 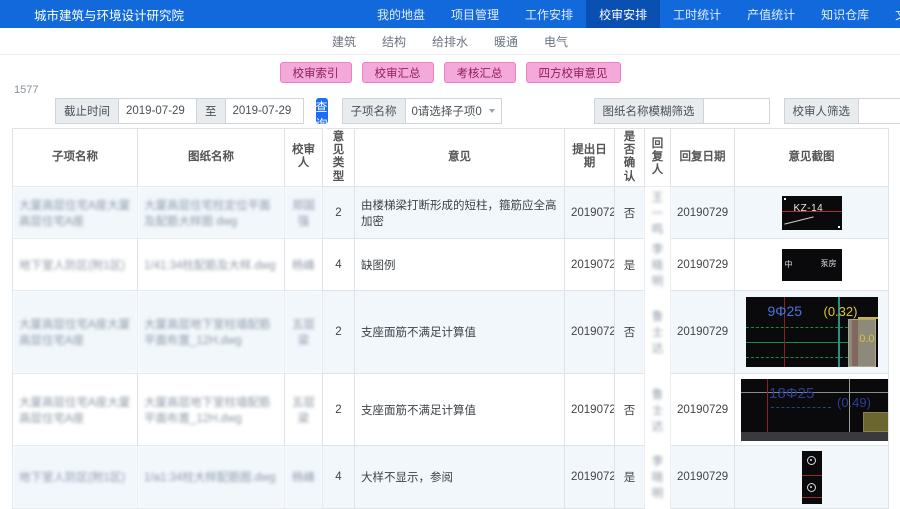 What do you see at coordinates (657, 212) in the screenshot?
I see `cell-replier: 王一鸣` at bounding box center [657, 212].